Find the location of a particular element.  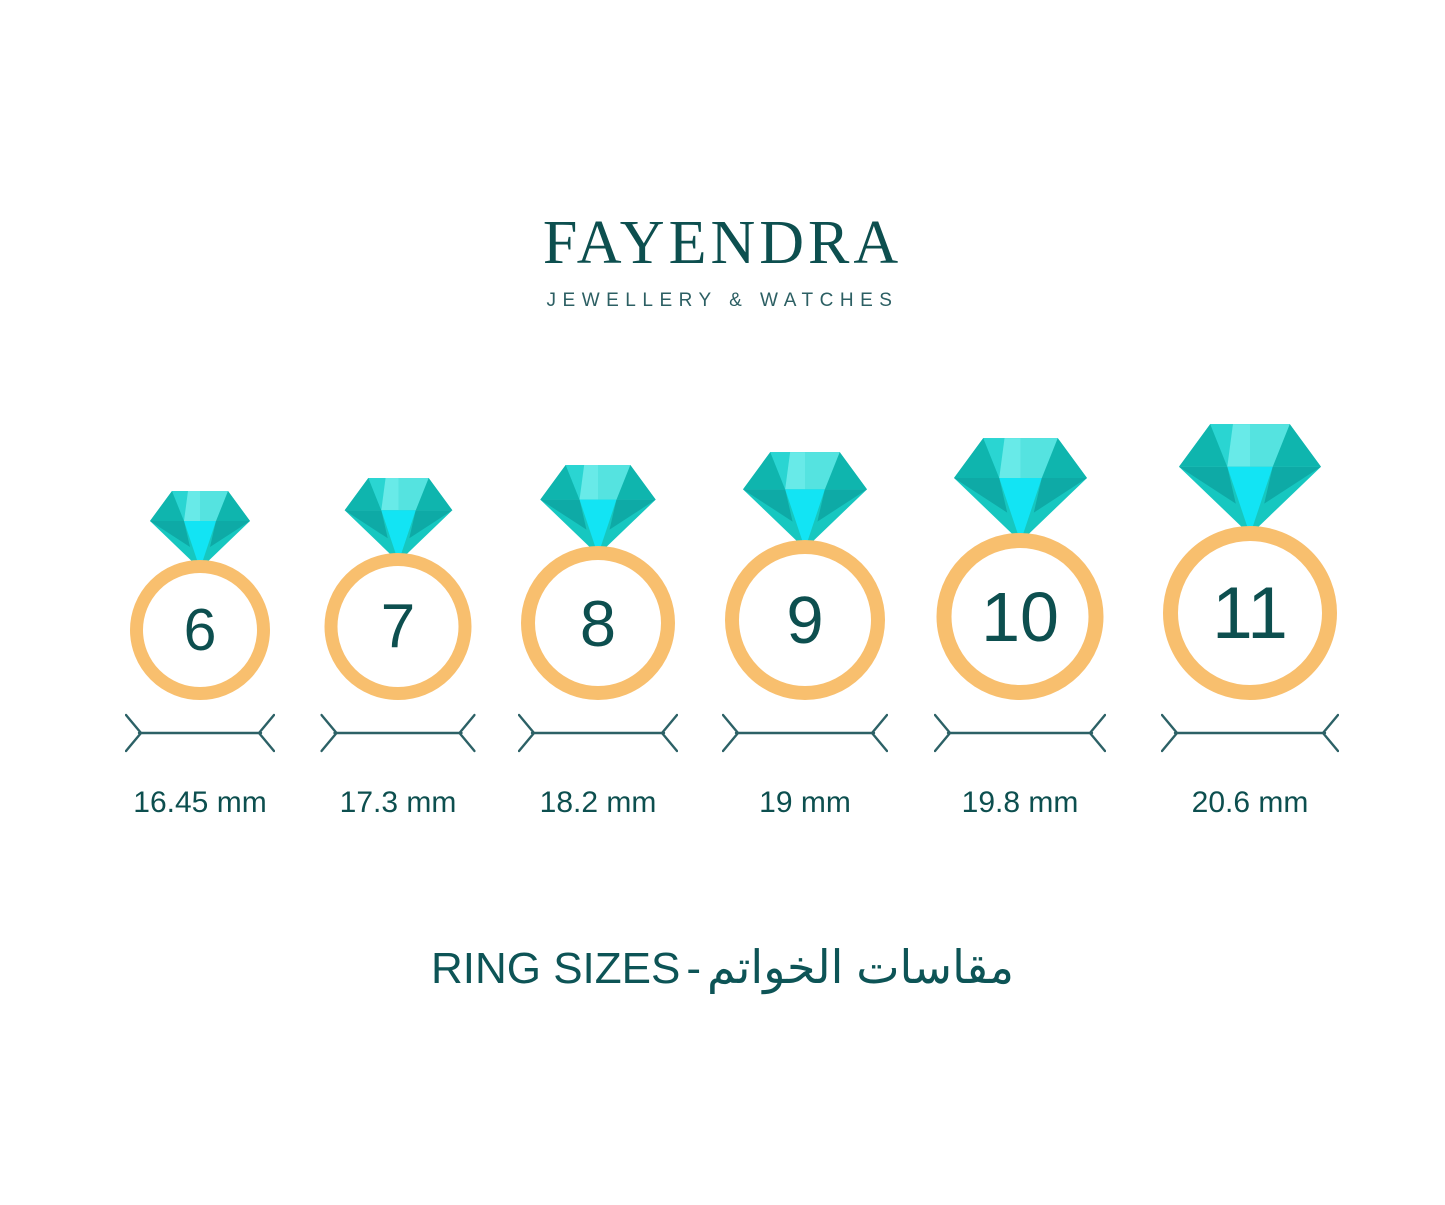

ring-size-item: 9 19 mm is located at coordinates (805, 630).